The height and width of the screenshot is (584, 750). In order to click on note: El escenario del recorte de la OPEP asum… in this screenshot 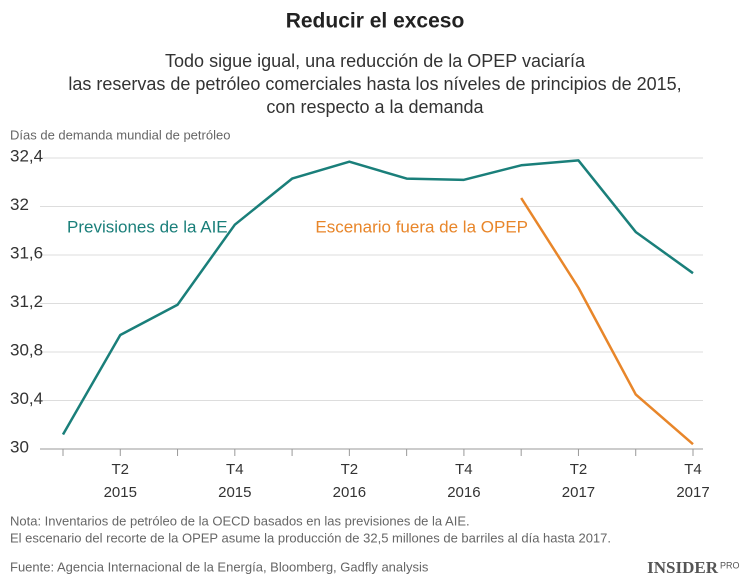, I will do `click(310, 537)`.